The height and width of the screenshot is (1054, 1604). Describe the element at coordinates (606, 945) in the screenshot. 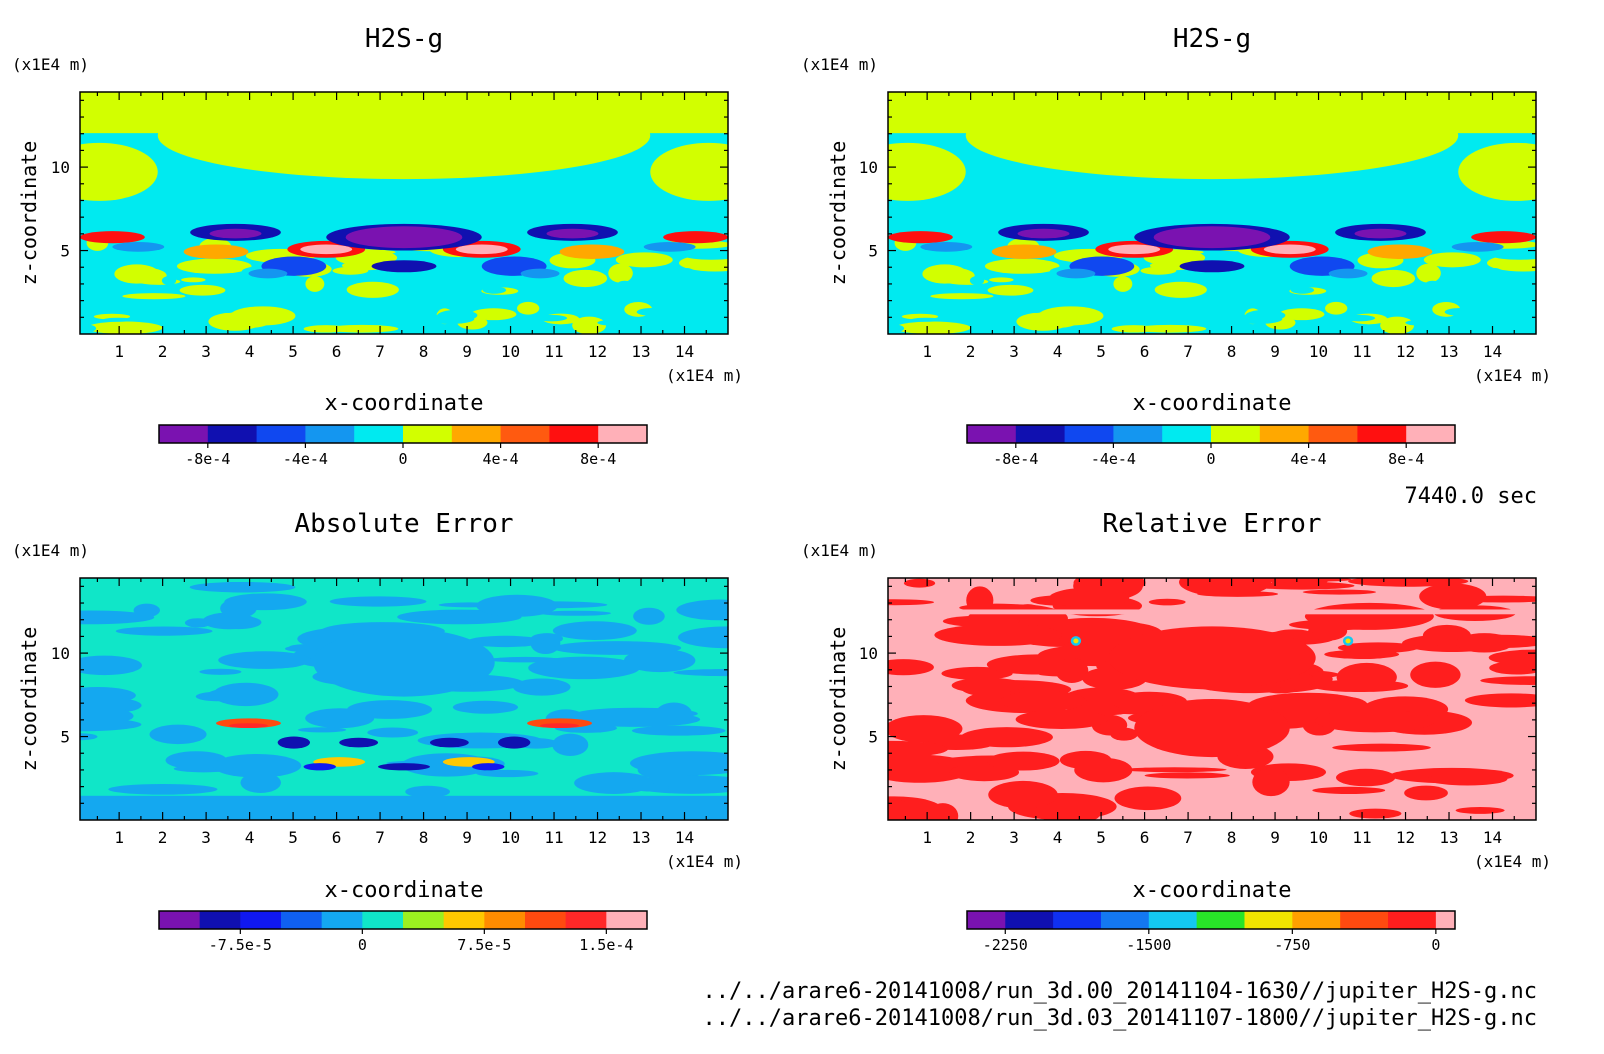

I see `colorbar-tick-label: 1.5e-4` at that location.